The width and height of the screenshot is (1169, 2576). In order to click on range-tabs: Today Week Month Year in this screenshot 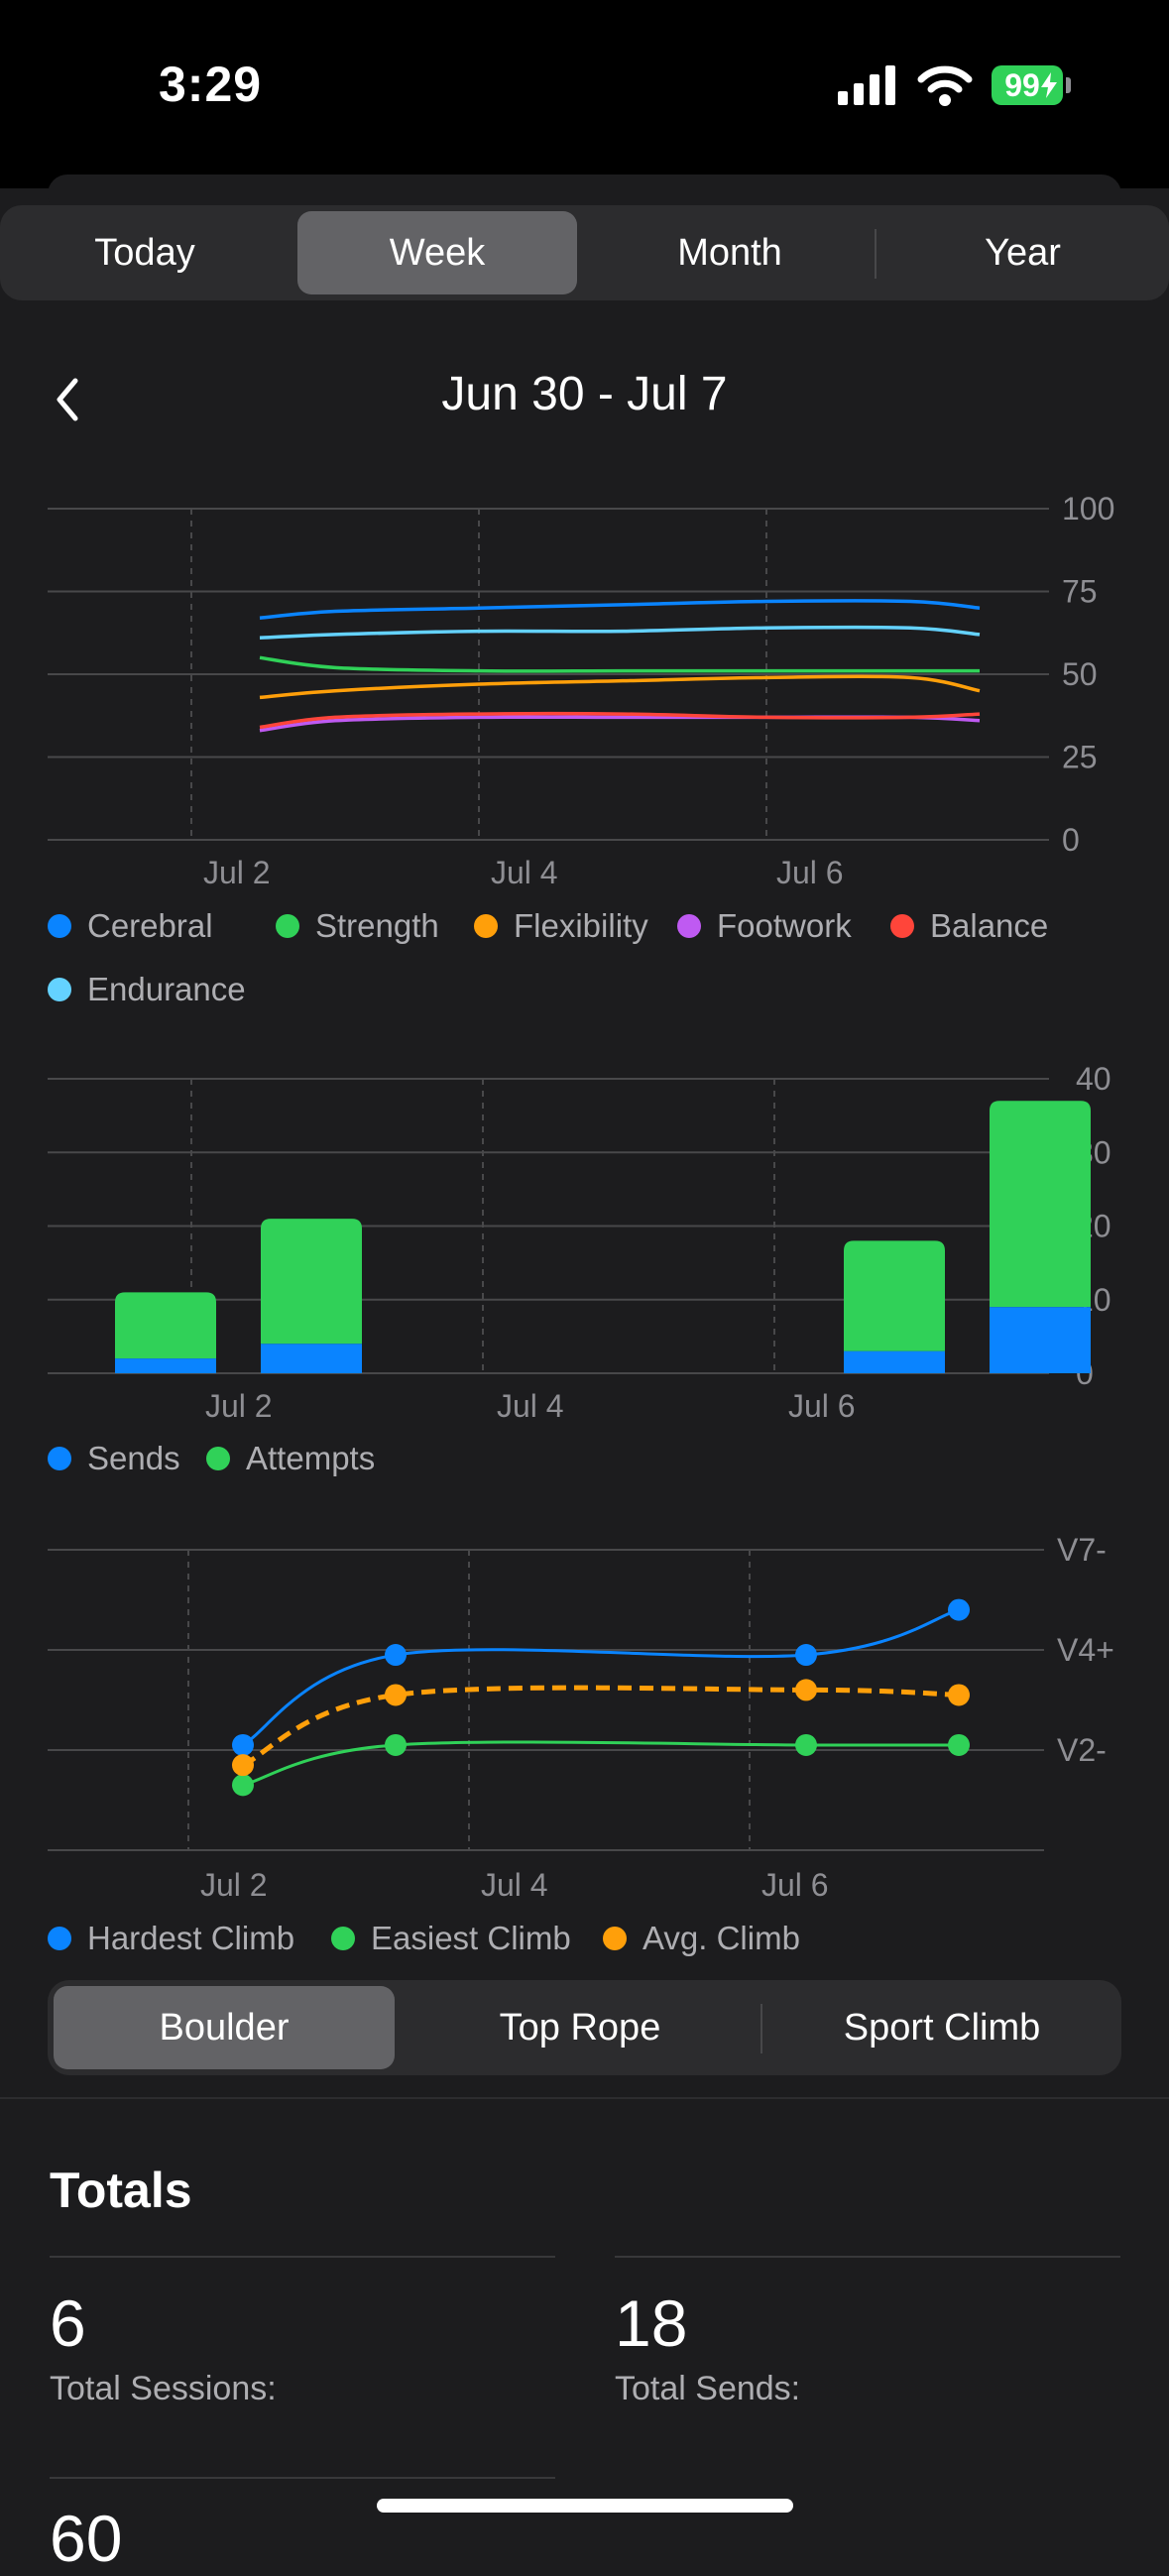, I will do `click(584, 253)`.